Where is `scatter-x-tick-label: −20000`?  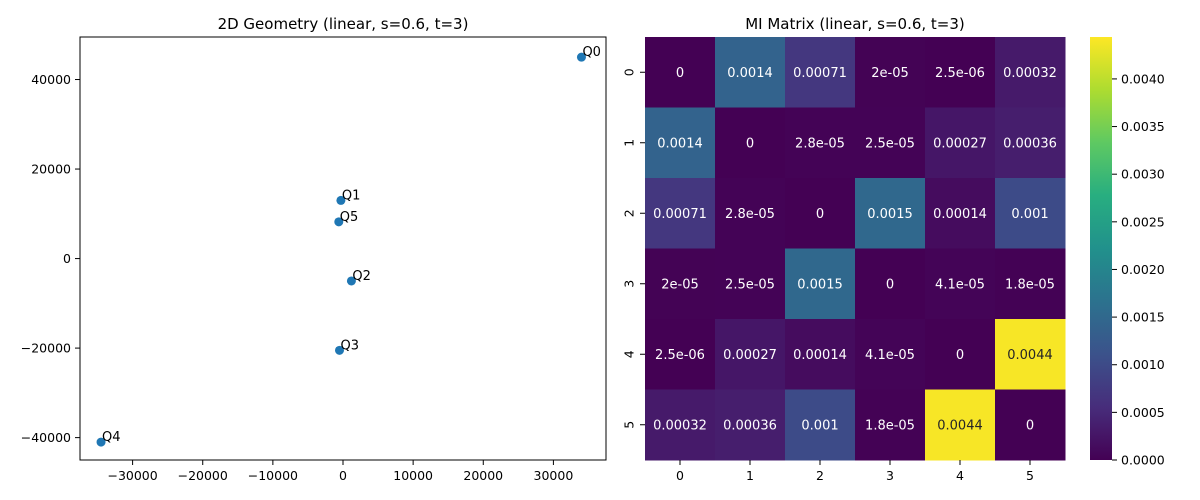 scatter-x-tick-label: −20000 is located at coordinates (203, 475).